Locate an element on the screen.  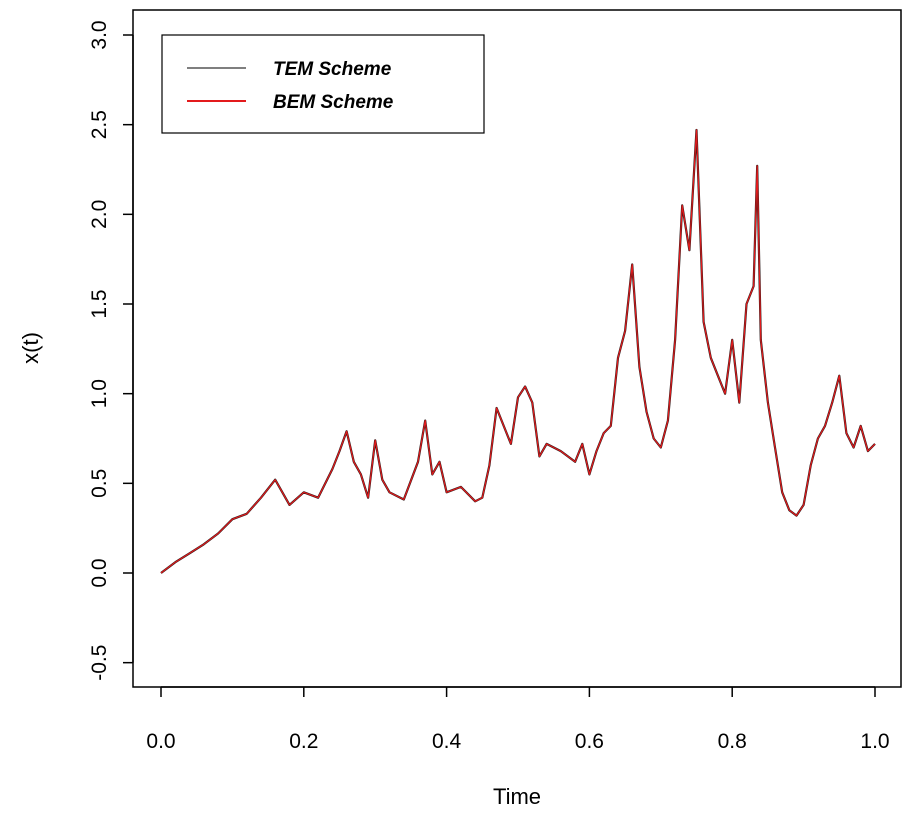
y-tick-label: 0.0 is located at coordinates (99, 572).